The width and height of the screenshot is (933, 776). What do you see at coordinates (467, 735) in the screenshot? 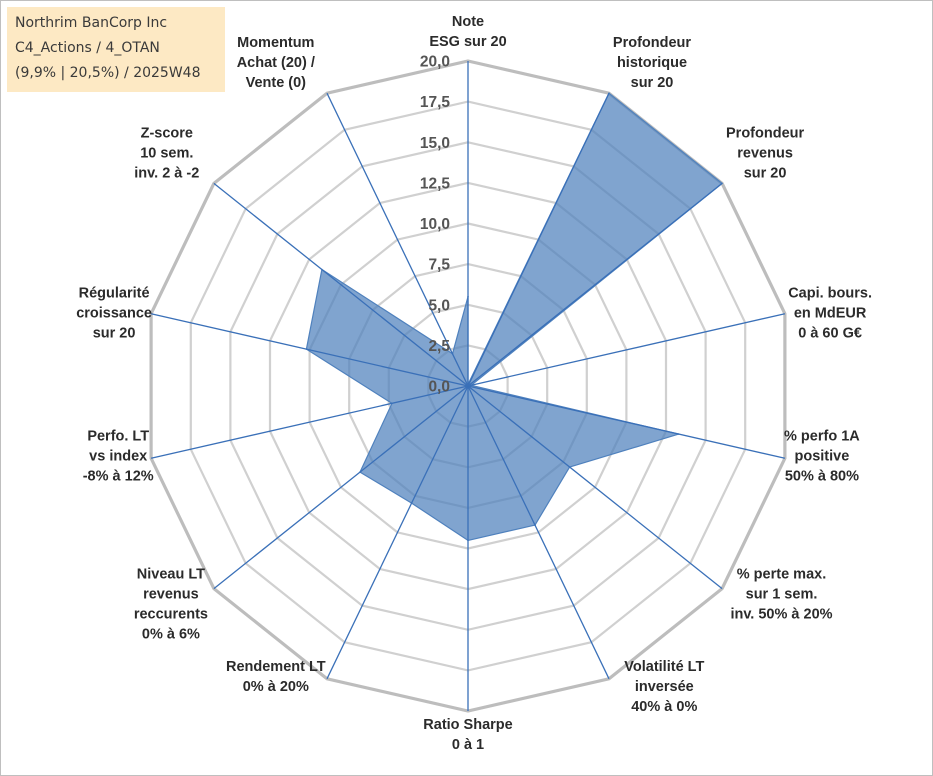
I see `axis-label-7: Ratio Sharpe 0 à 1` at bounding box center [467, 735].